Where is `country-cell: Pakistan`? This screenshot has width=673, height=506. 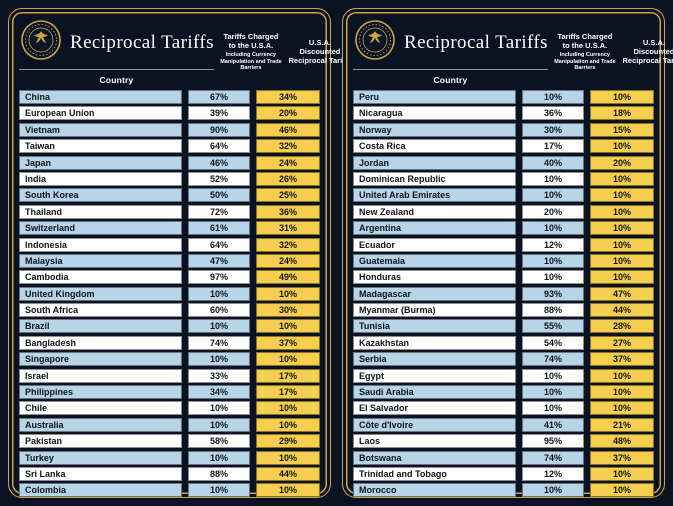 country-cell: Pakistan is located at coordinates (100, 441).